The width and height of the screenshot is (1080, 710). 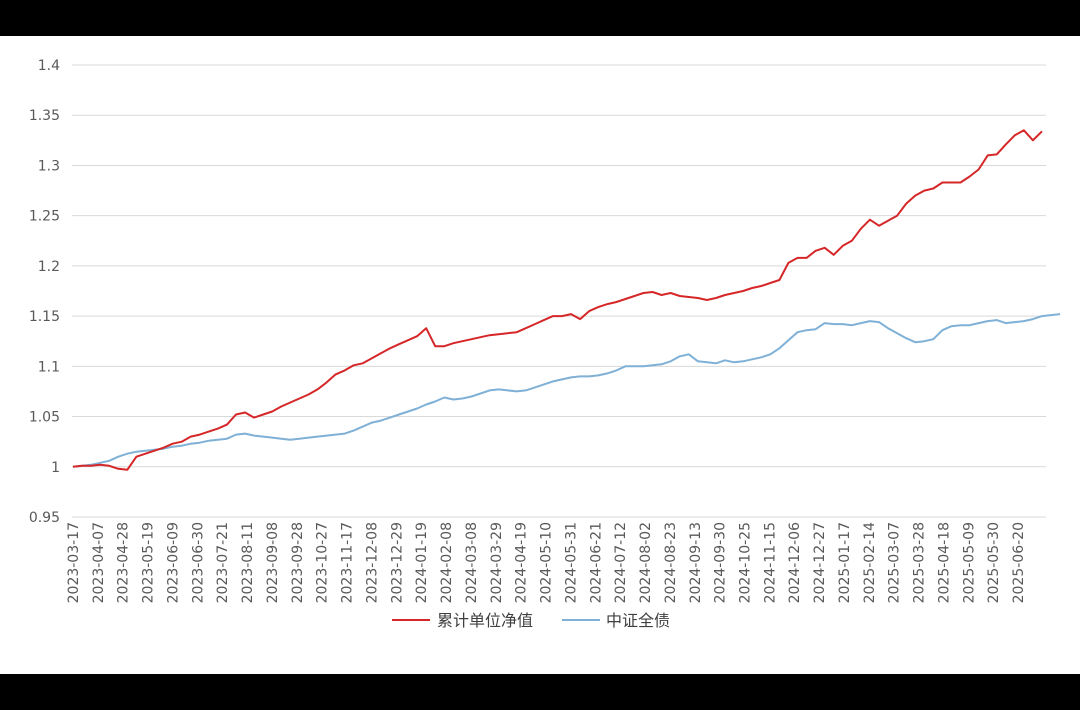 What do you see at coordinates (770, 562) in the screenshot?
I see `x-tick-label: 2024-11-15` at bounding box center [770, 562].